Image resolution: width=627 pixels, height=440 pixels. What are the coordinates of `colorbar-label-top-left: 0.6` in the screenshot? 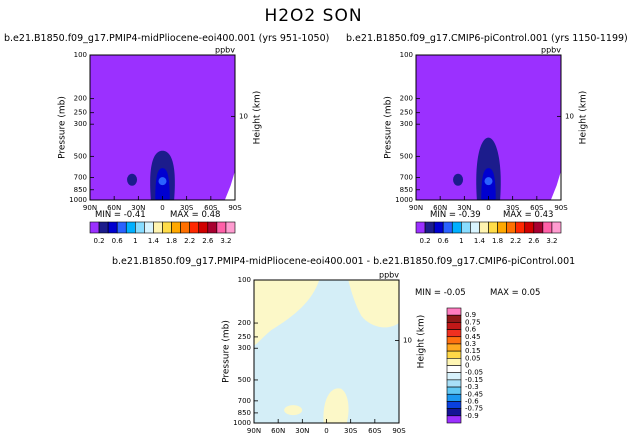 It's located at (118, 241).